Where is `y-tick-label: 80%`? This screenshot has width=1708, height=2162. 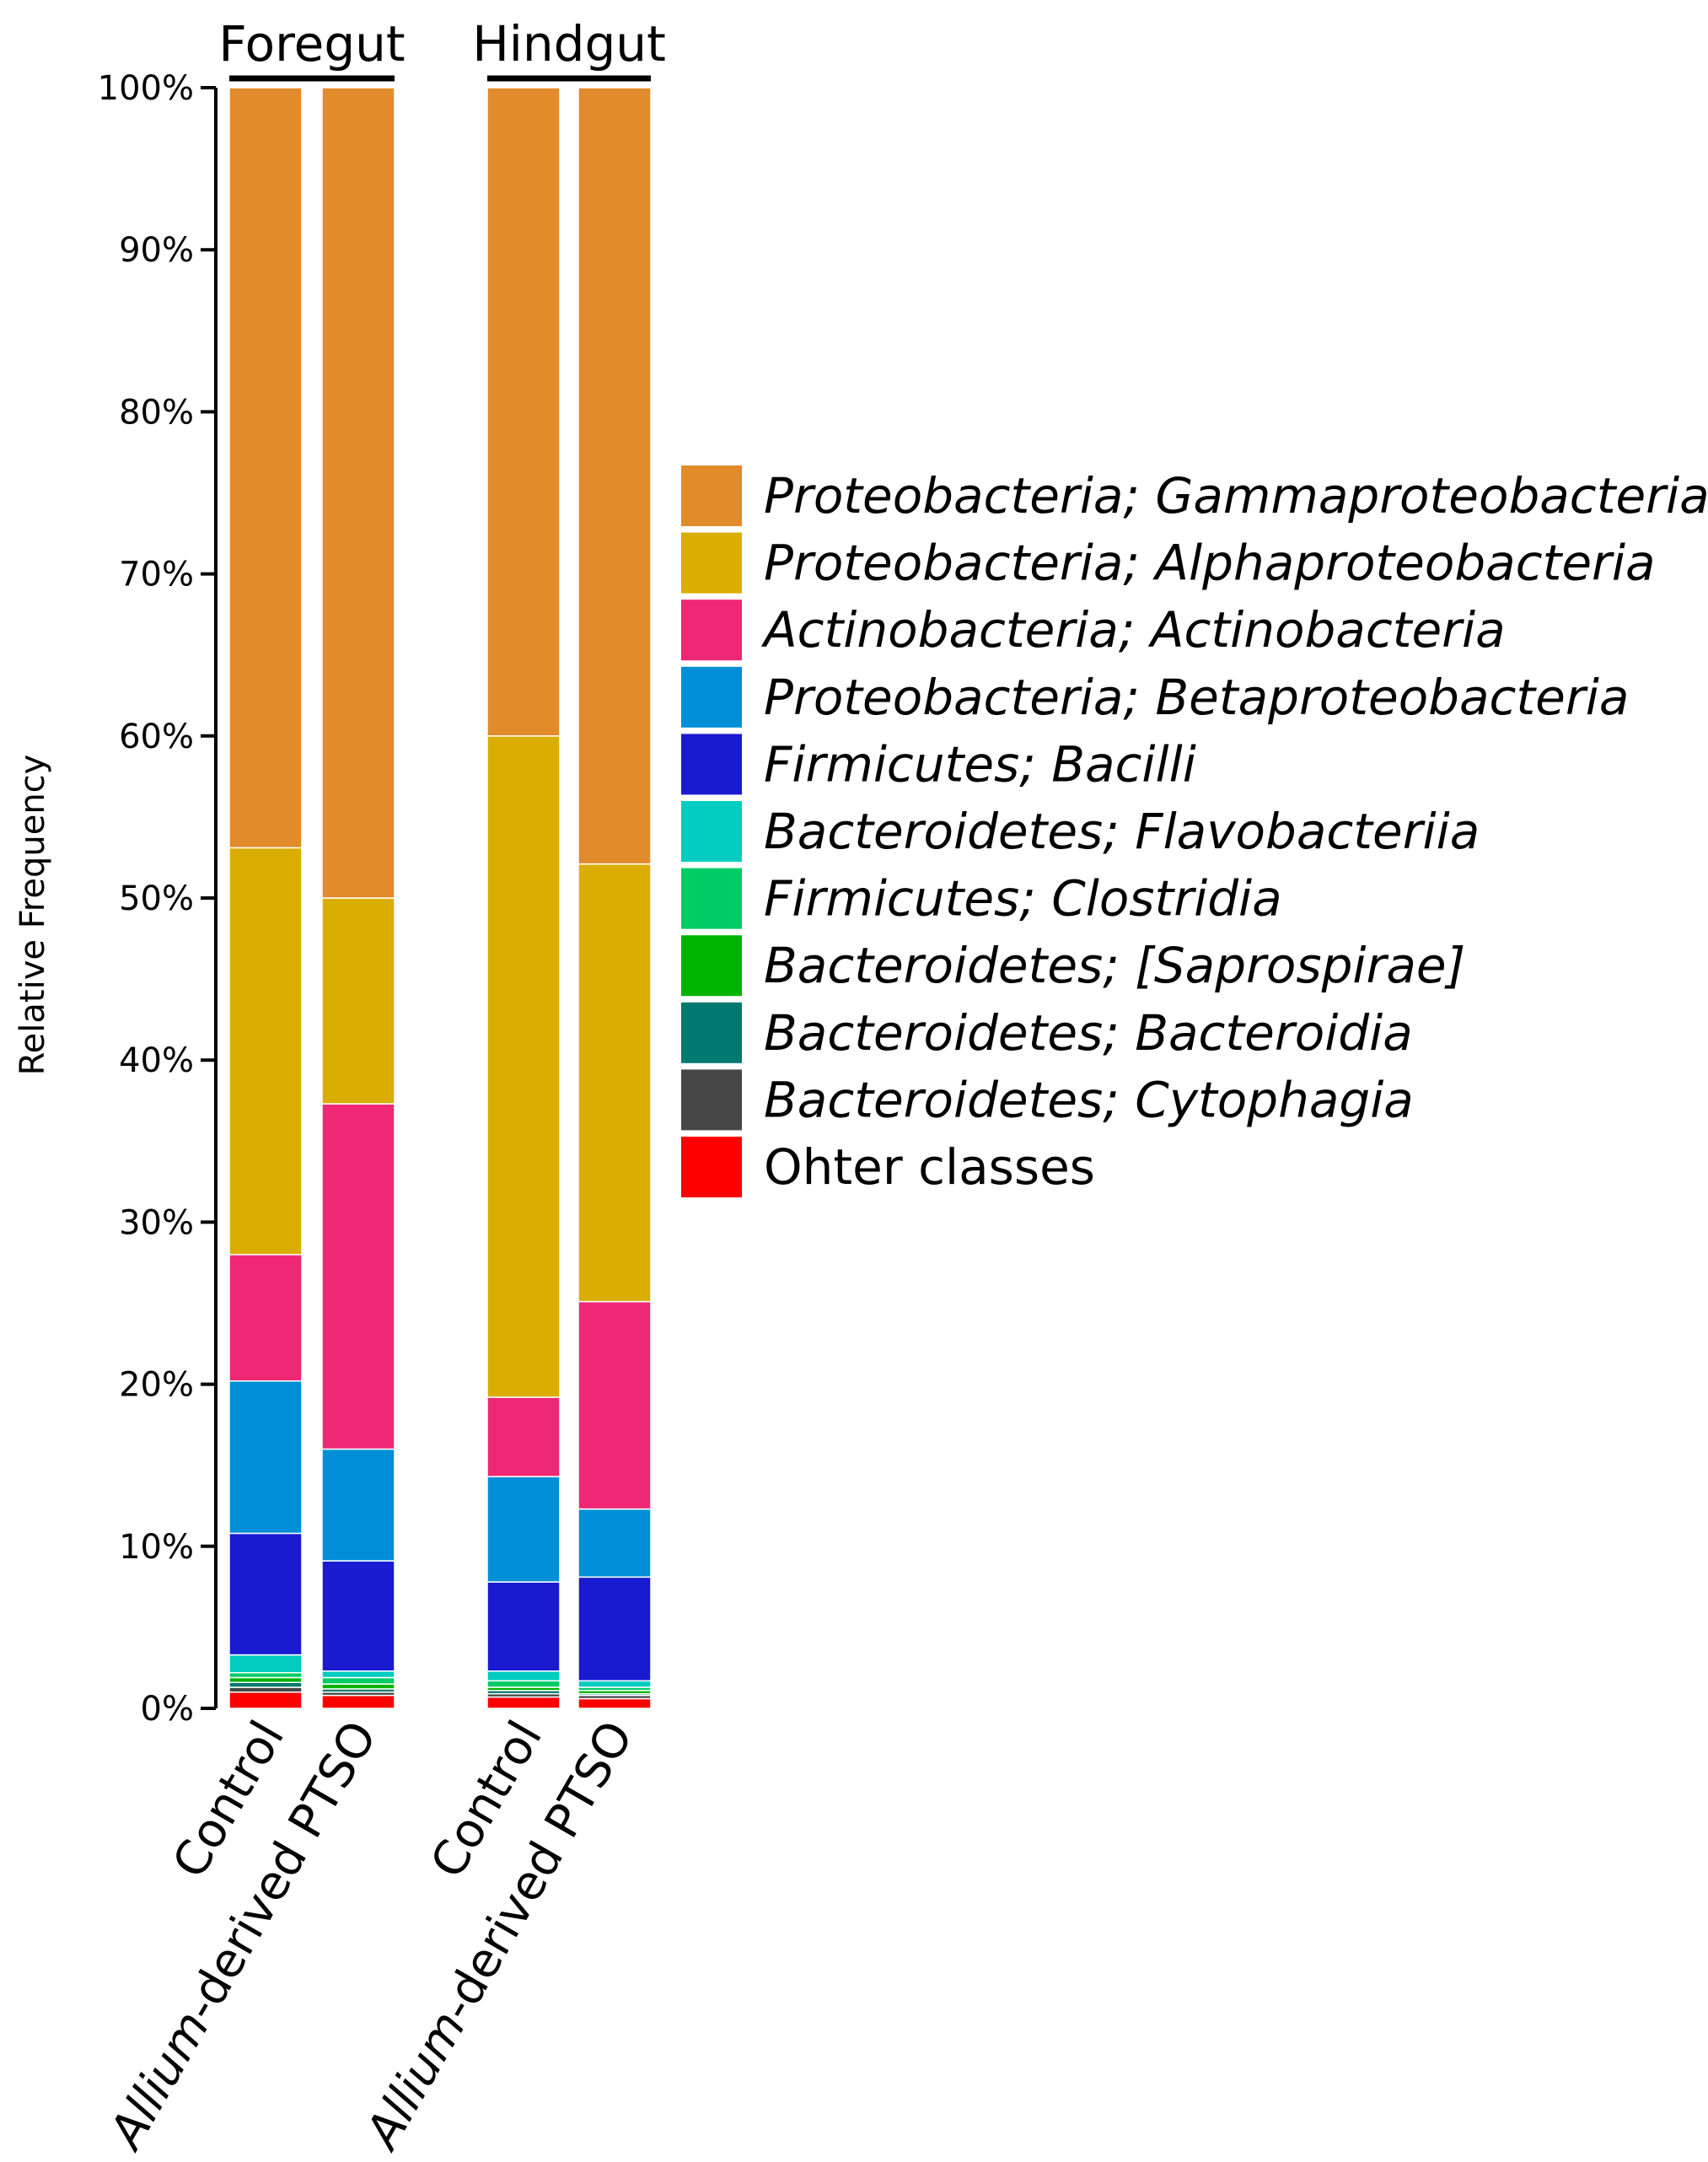 y-tick-label: 80% is located at coordinates (156, 412).